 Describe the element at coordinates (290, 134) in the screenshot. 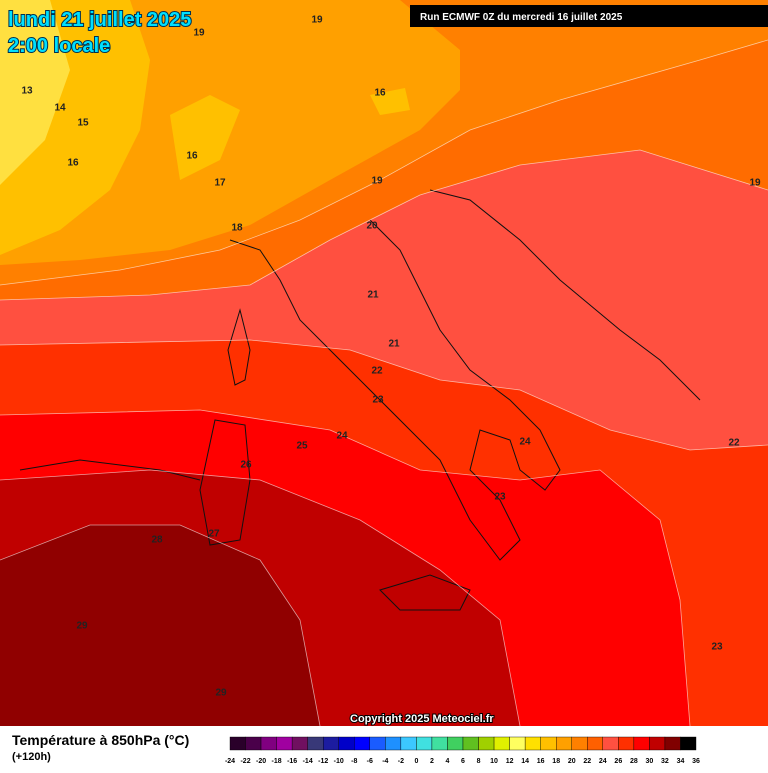

I see `field-warm-pockets` at that location.